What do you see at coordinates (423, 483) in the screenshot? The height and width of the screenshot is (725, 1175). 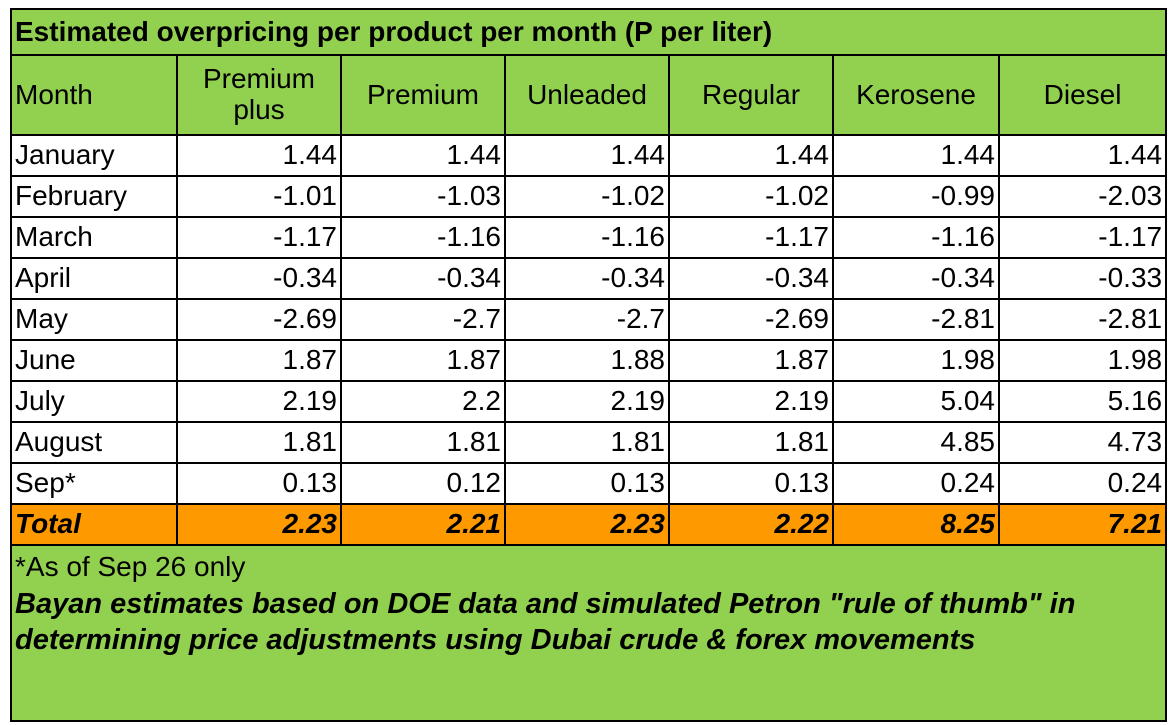 I see `value-cell: 0.12` at bounding box center [423, 483].